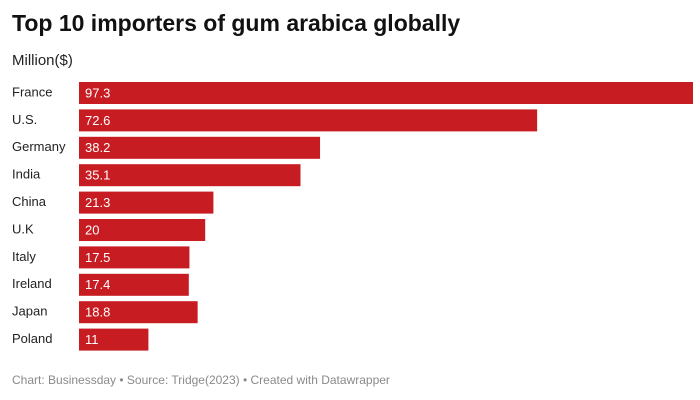 Image resolution: width=700 pixels, height=400 pixels. What do you see at coordinates (97, 175) in the screenshot?
I see `value-label: 35.1` at bounding box center [97, 175].